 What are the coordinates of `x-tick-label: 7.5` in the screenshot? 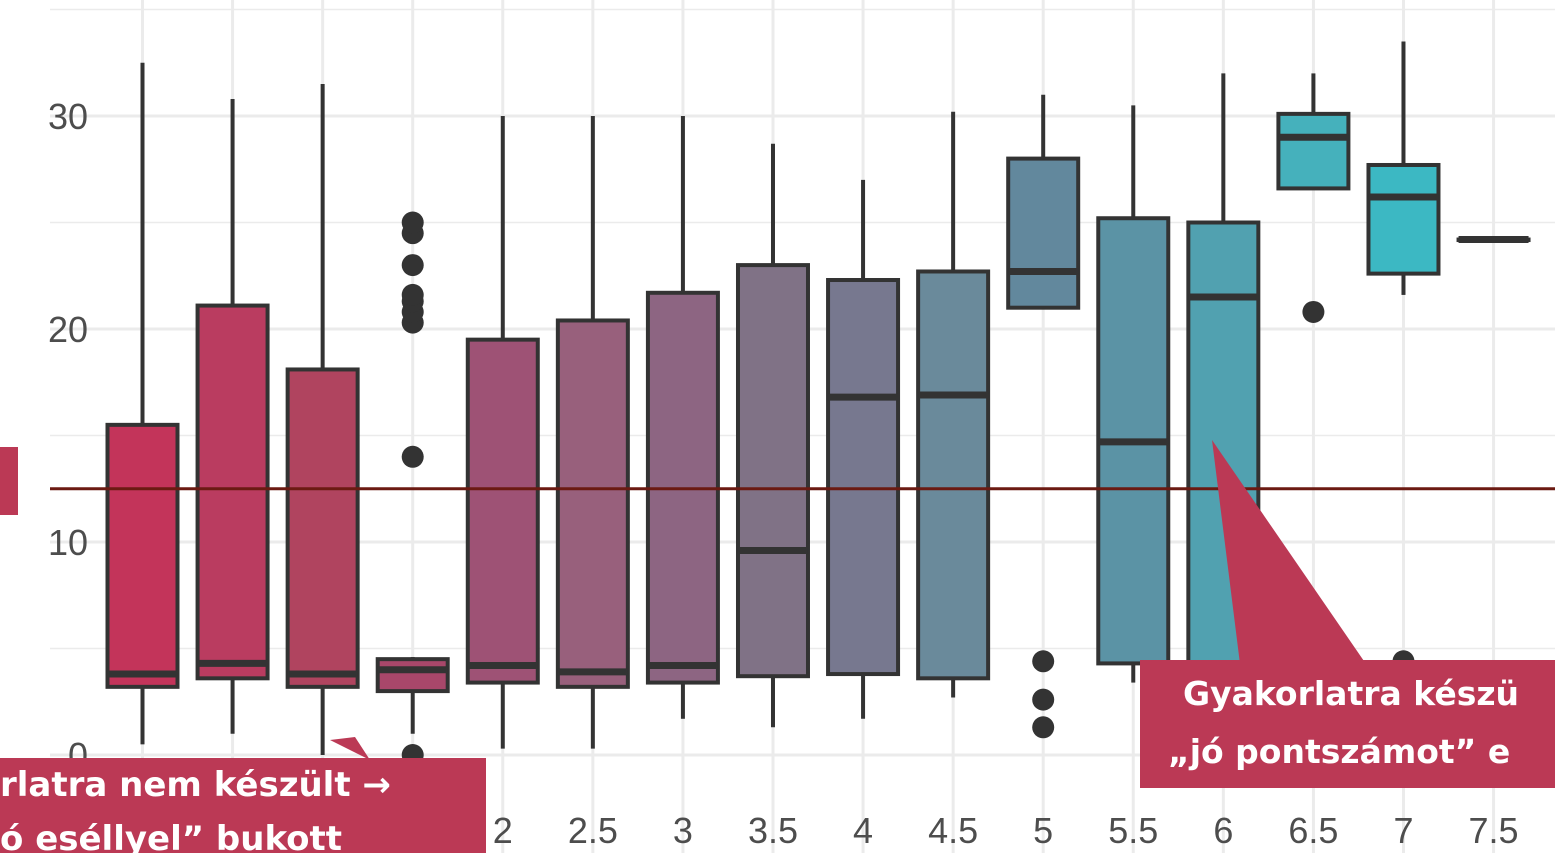 It's located at (1494, 830).